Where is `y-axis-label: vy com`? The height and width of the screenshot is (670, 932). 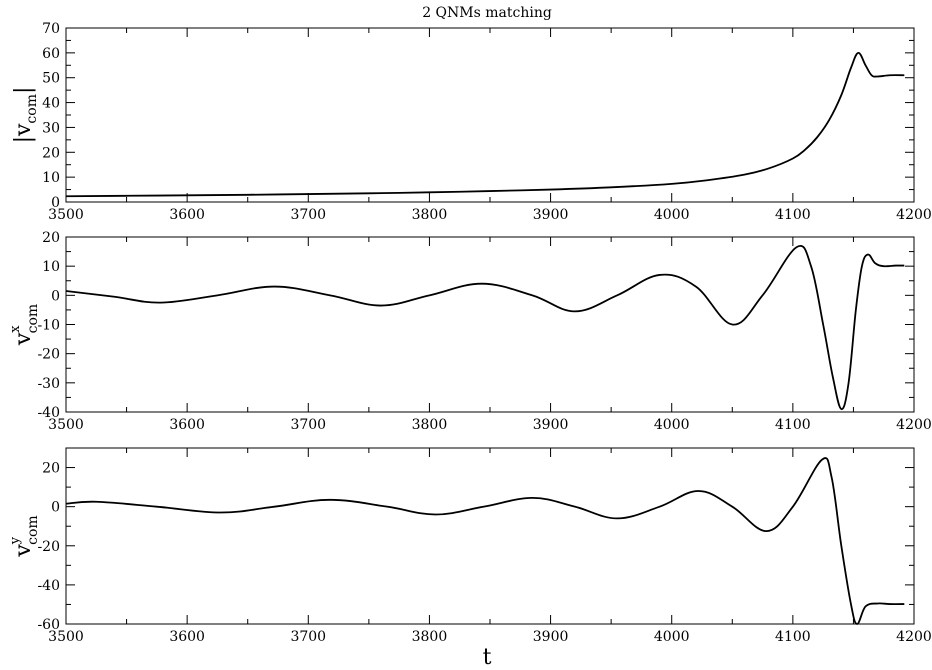
y-axis-label: vy com is located at coordinates (24, 536).